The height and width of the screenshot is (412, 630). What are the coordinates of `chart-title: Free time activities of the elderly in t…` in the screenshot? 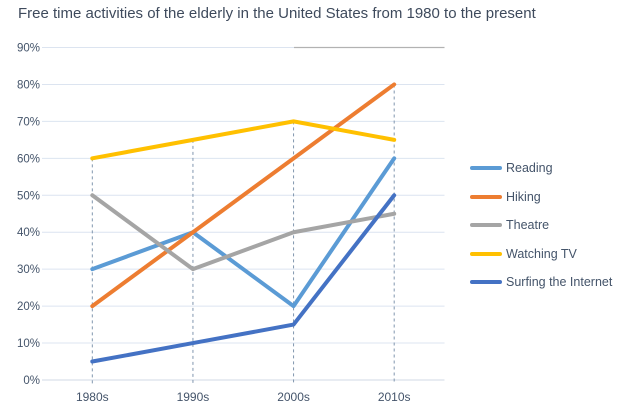 It's located at (277, 13).